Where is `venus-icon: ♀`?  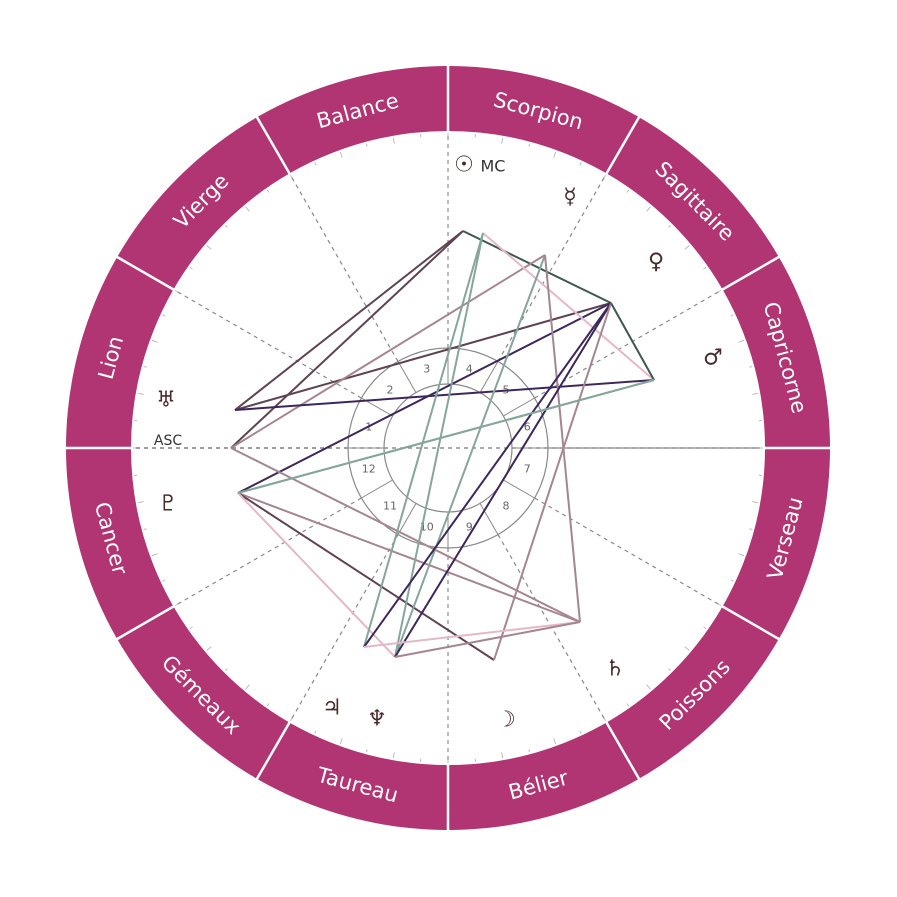
venus-icon: ♀ is located at coordinates (656, 262).